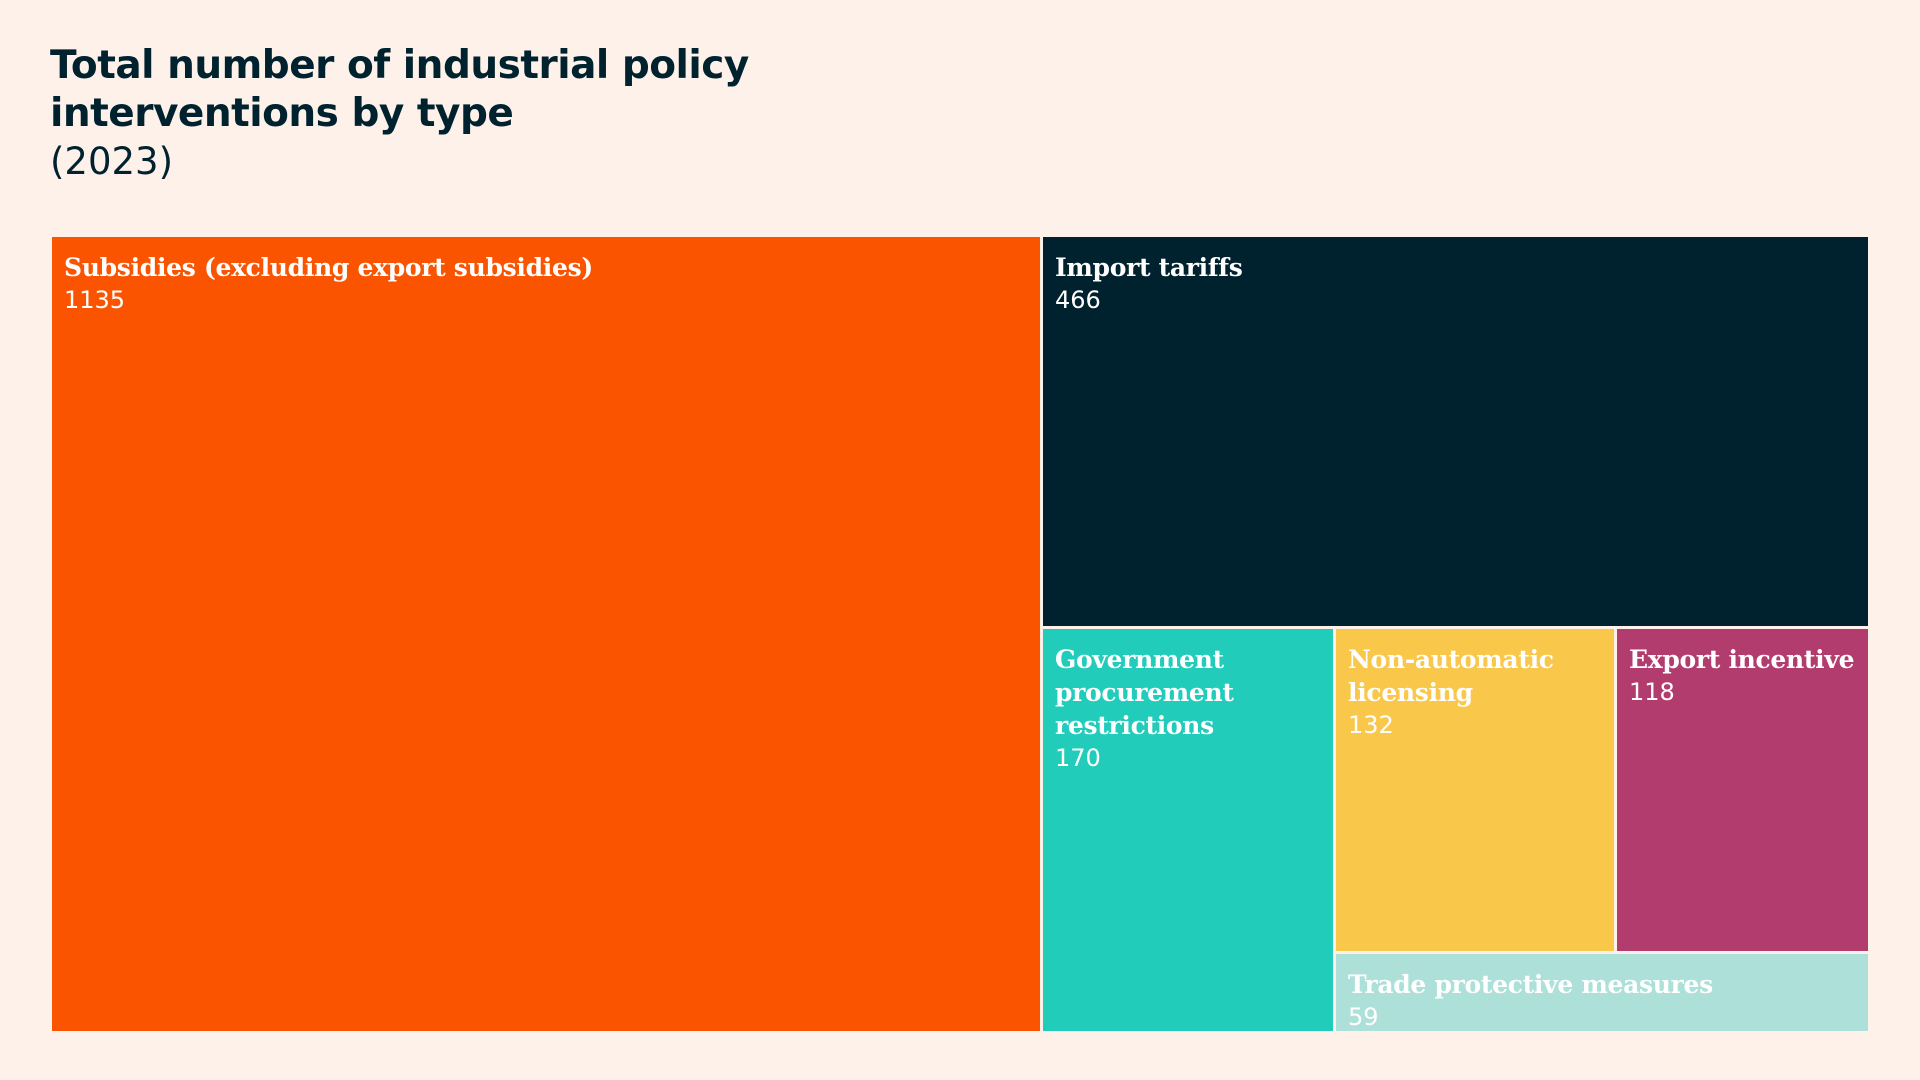 Image resolution: width=1920 pixels, height=1080 pixels. I want to click on treemap-tile-export-incentive: Export incentive 118, so click(1742, 790).